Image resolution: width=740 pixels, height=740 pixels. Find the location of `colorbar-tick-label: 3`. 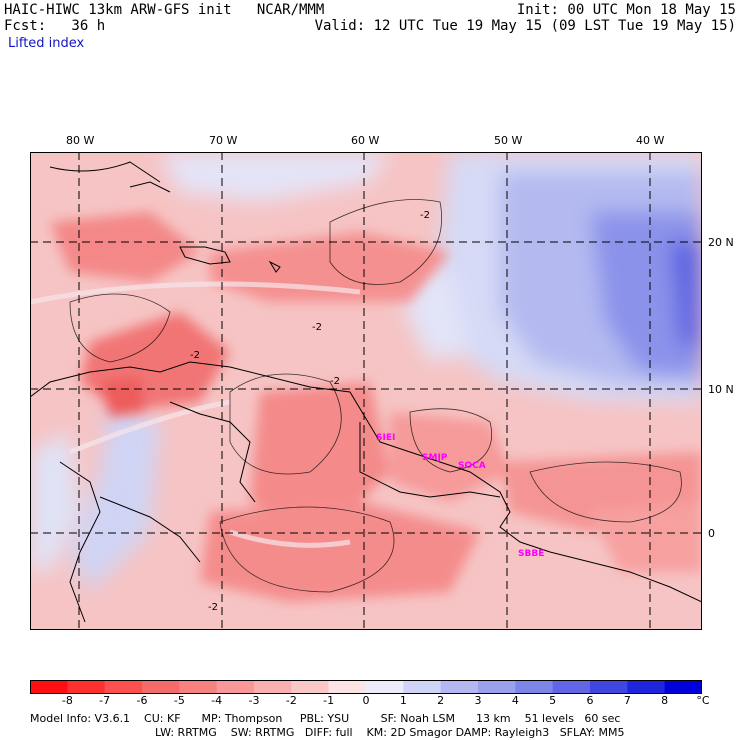

colorbar-tick-label: 3 is located at coordinates (478, 700).